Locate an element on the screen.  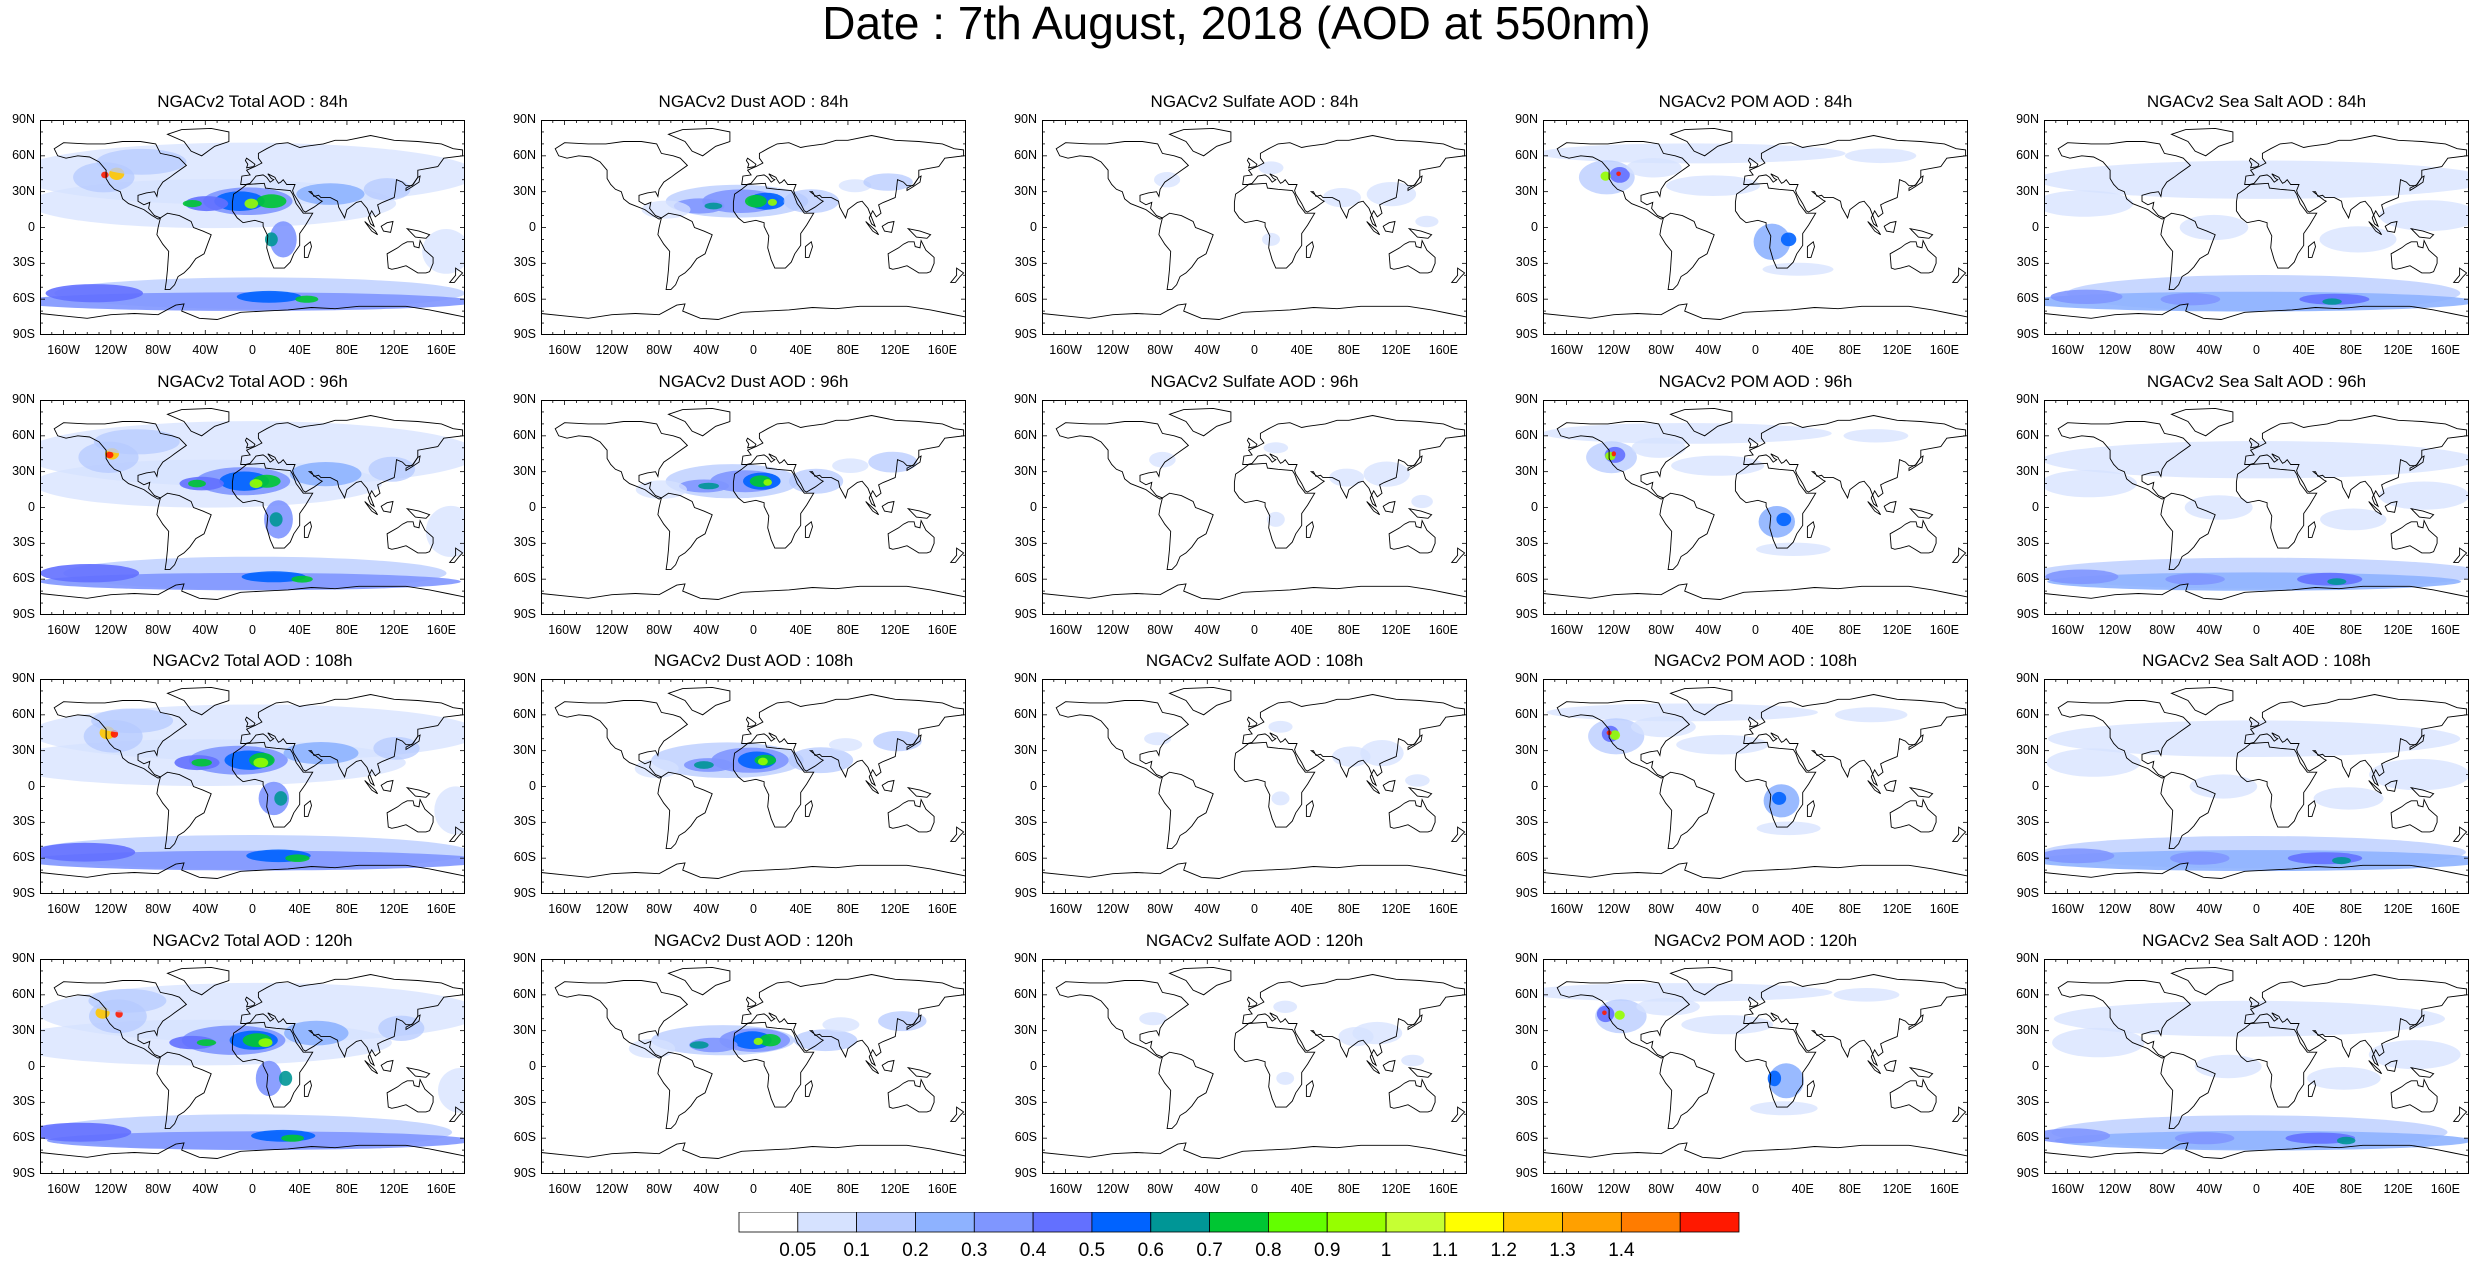
aod-map-seasalt is located at coordinates (2256, 1066).